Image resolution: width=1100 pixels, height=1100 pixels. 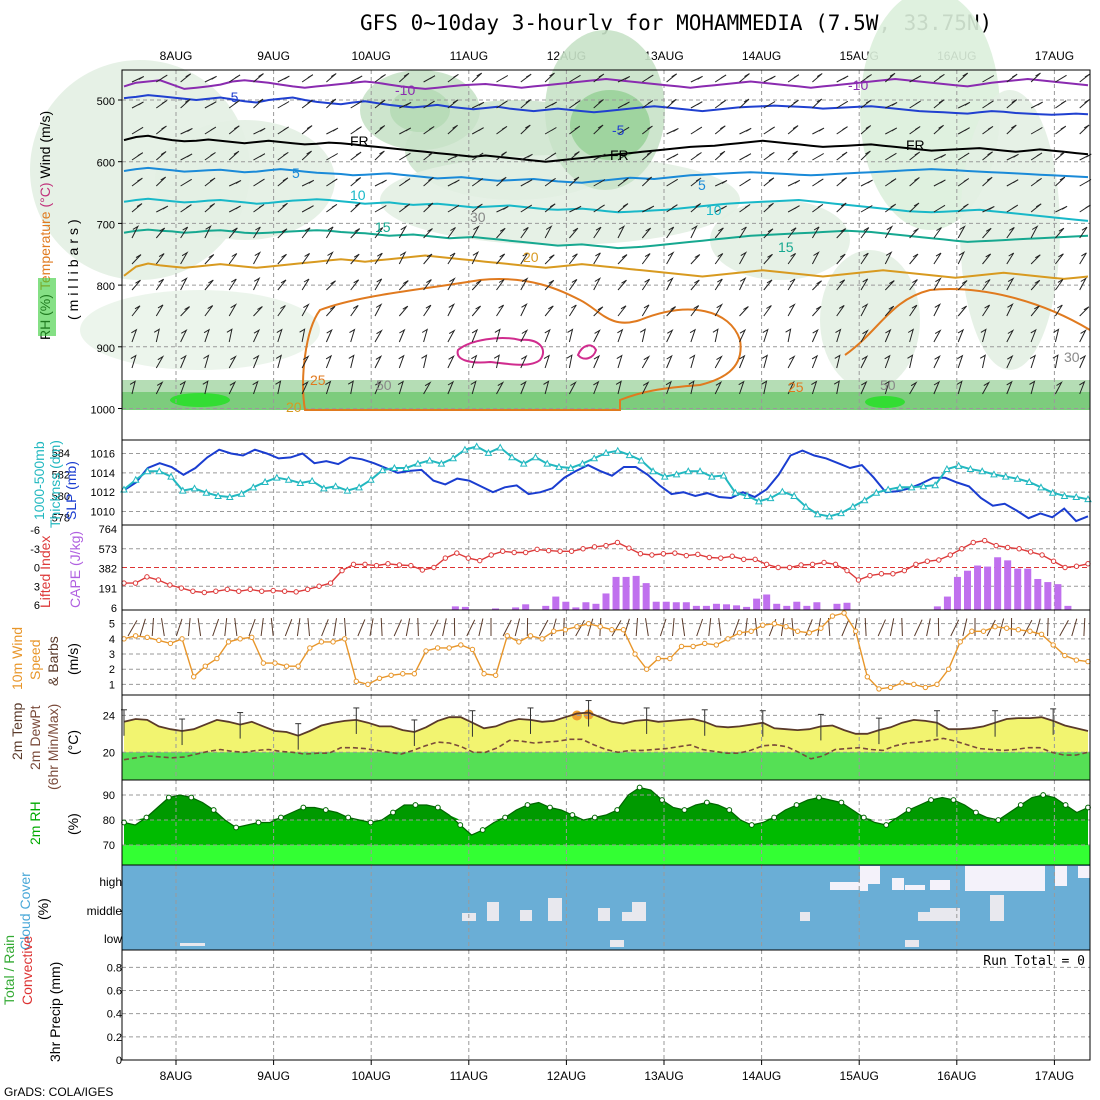 I want to click on panel-bottom-blank, so click(x=606, y=425).